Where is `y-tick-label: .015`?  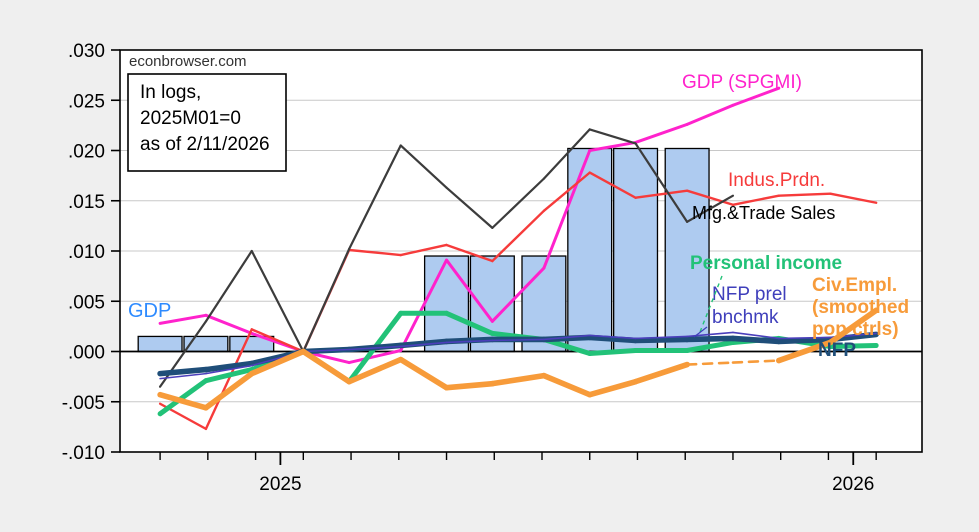 y-tick-label: .015 is located at coordinates (86, 202).